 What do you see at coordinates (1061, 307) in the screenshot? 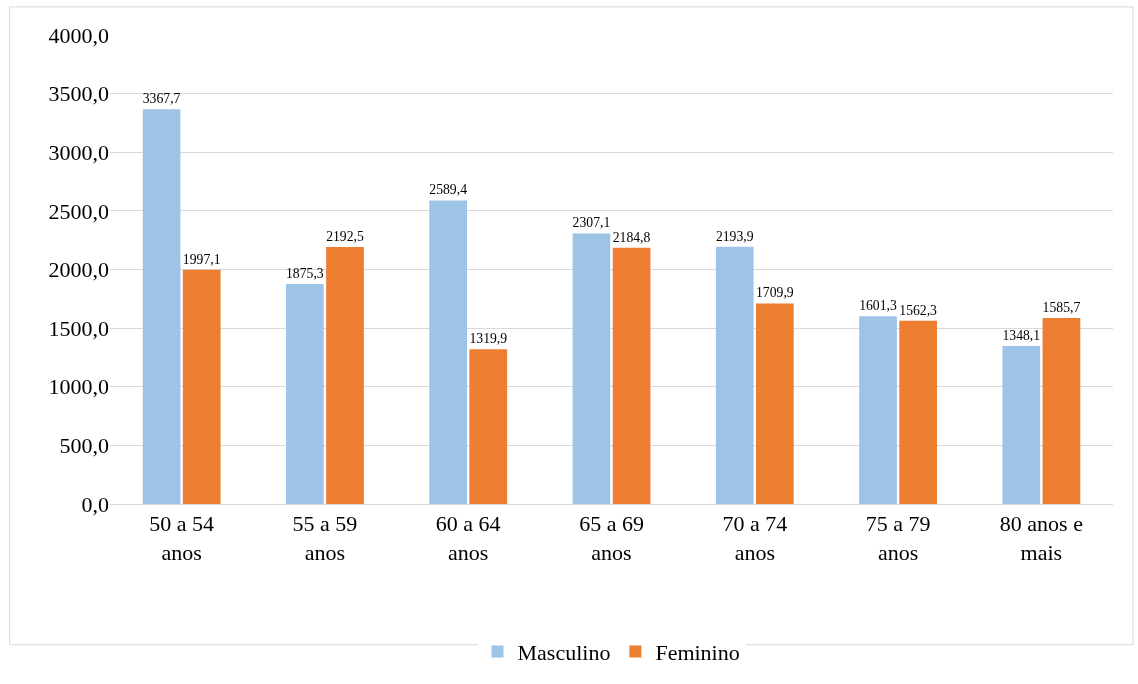
I see `data-label: 1585,7` at bounding box center [1061, 307].